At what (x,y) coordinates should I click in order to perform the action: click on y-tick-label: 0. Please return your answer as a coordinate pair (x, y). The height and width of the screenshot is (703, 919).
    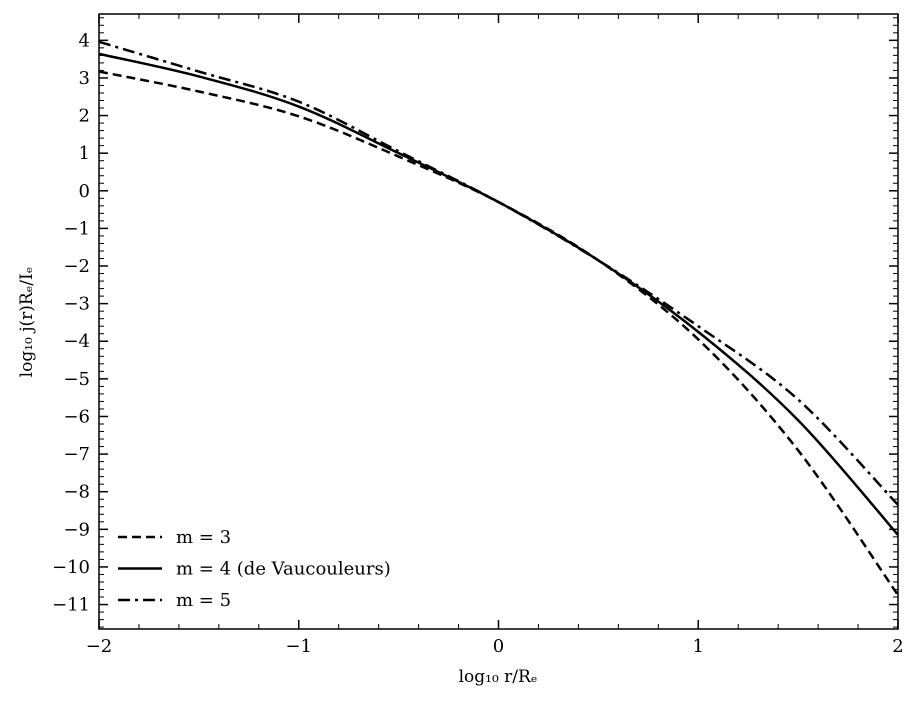
    Looking at the image, I should click on (84, 191).